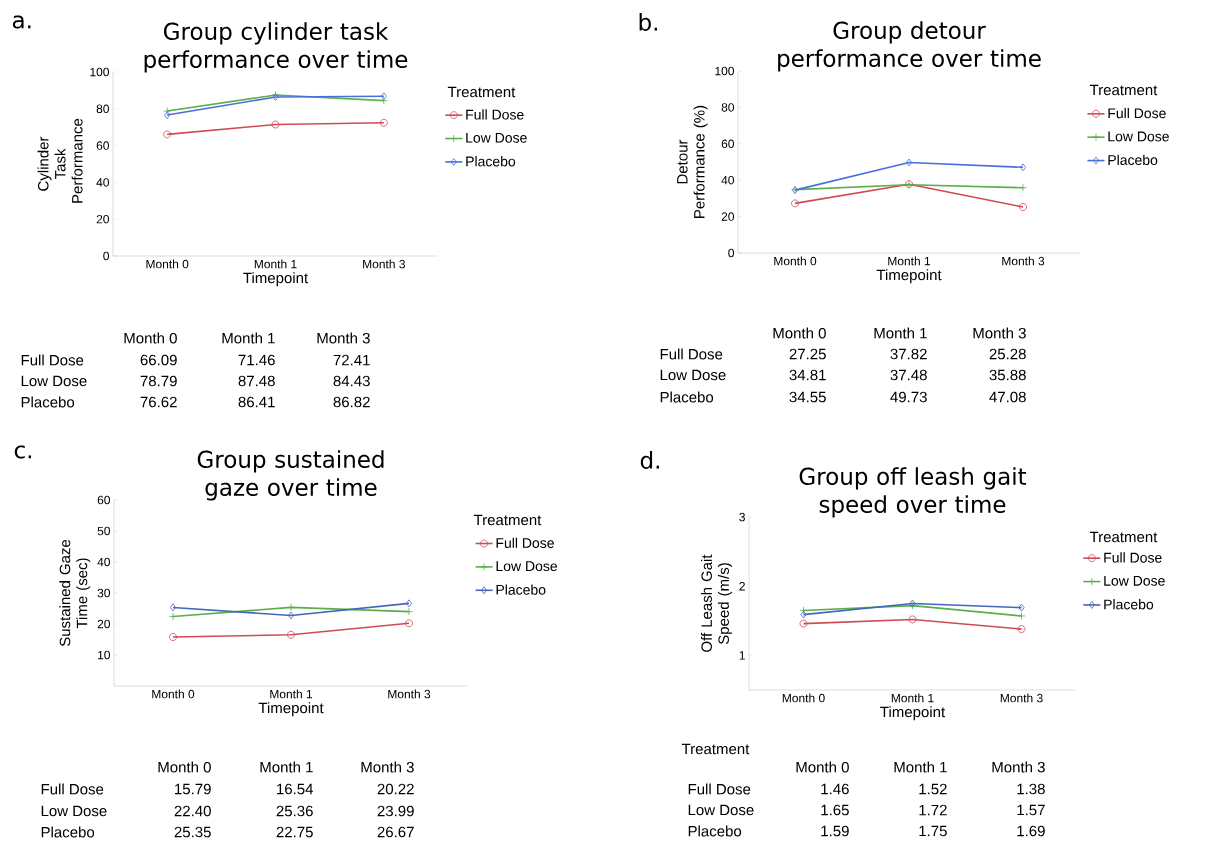 The image size is (1222, 844). Describe the element at coordinates (742, 655) in the screenshot. I see `y-tick-label: 1` at that location.